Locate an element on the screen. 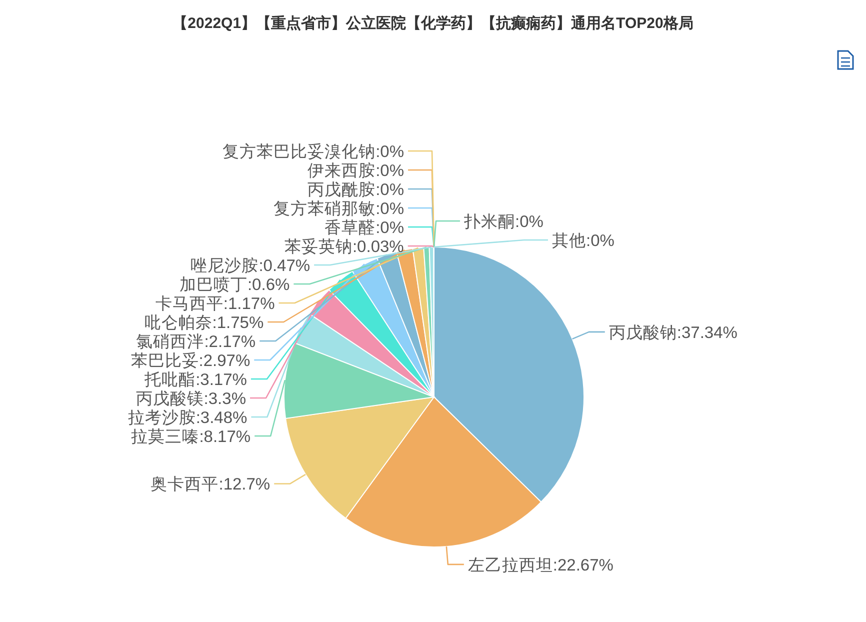 The height and width of the screenshot is (622, 866). slice-label: 丙戊酸镁 is located at coordinates (170, 399).